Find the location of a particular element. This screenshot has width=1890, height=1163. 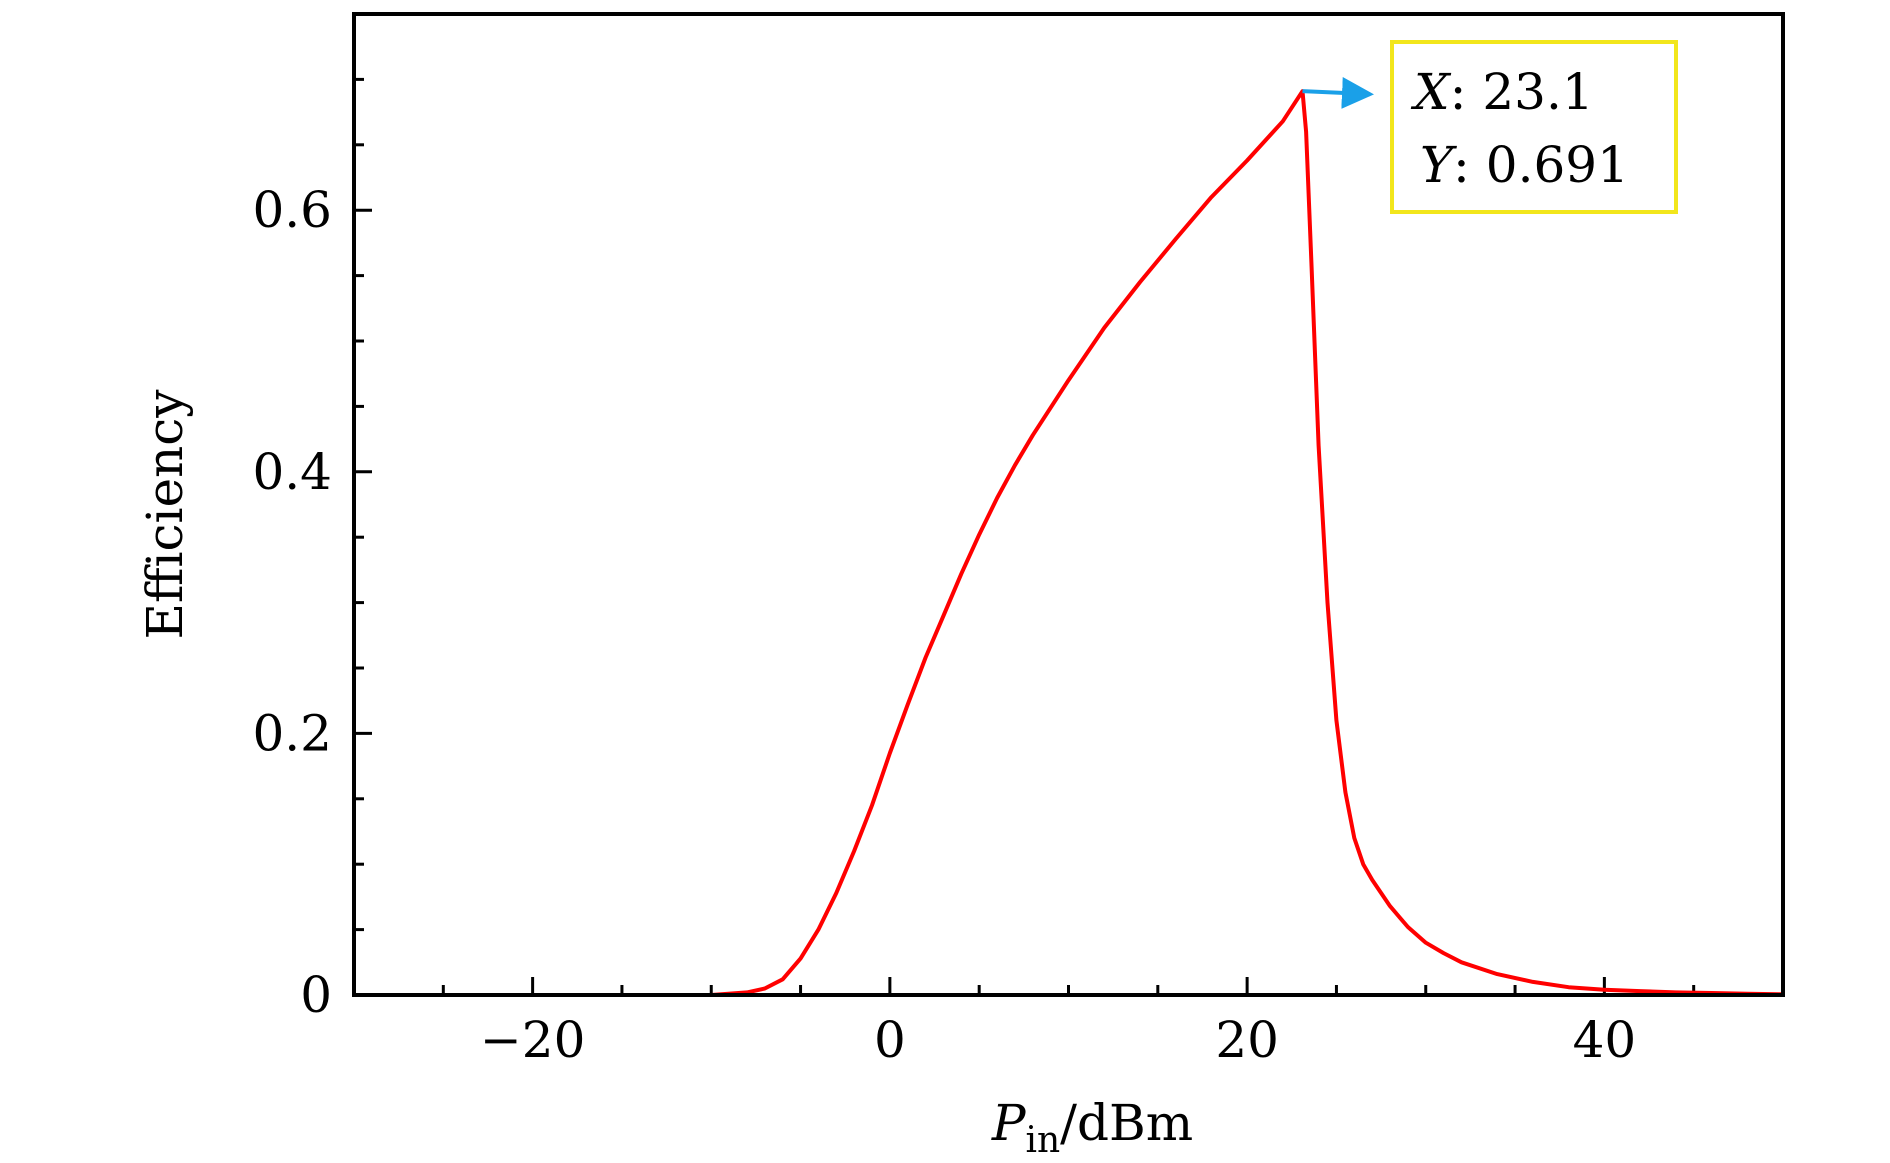

x-axis-label-symbol: P is located at coordinates (1009, 1123).